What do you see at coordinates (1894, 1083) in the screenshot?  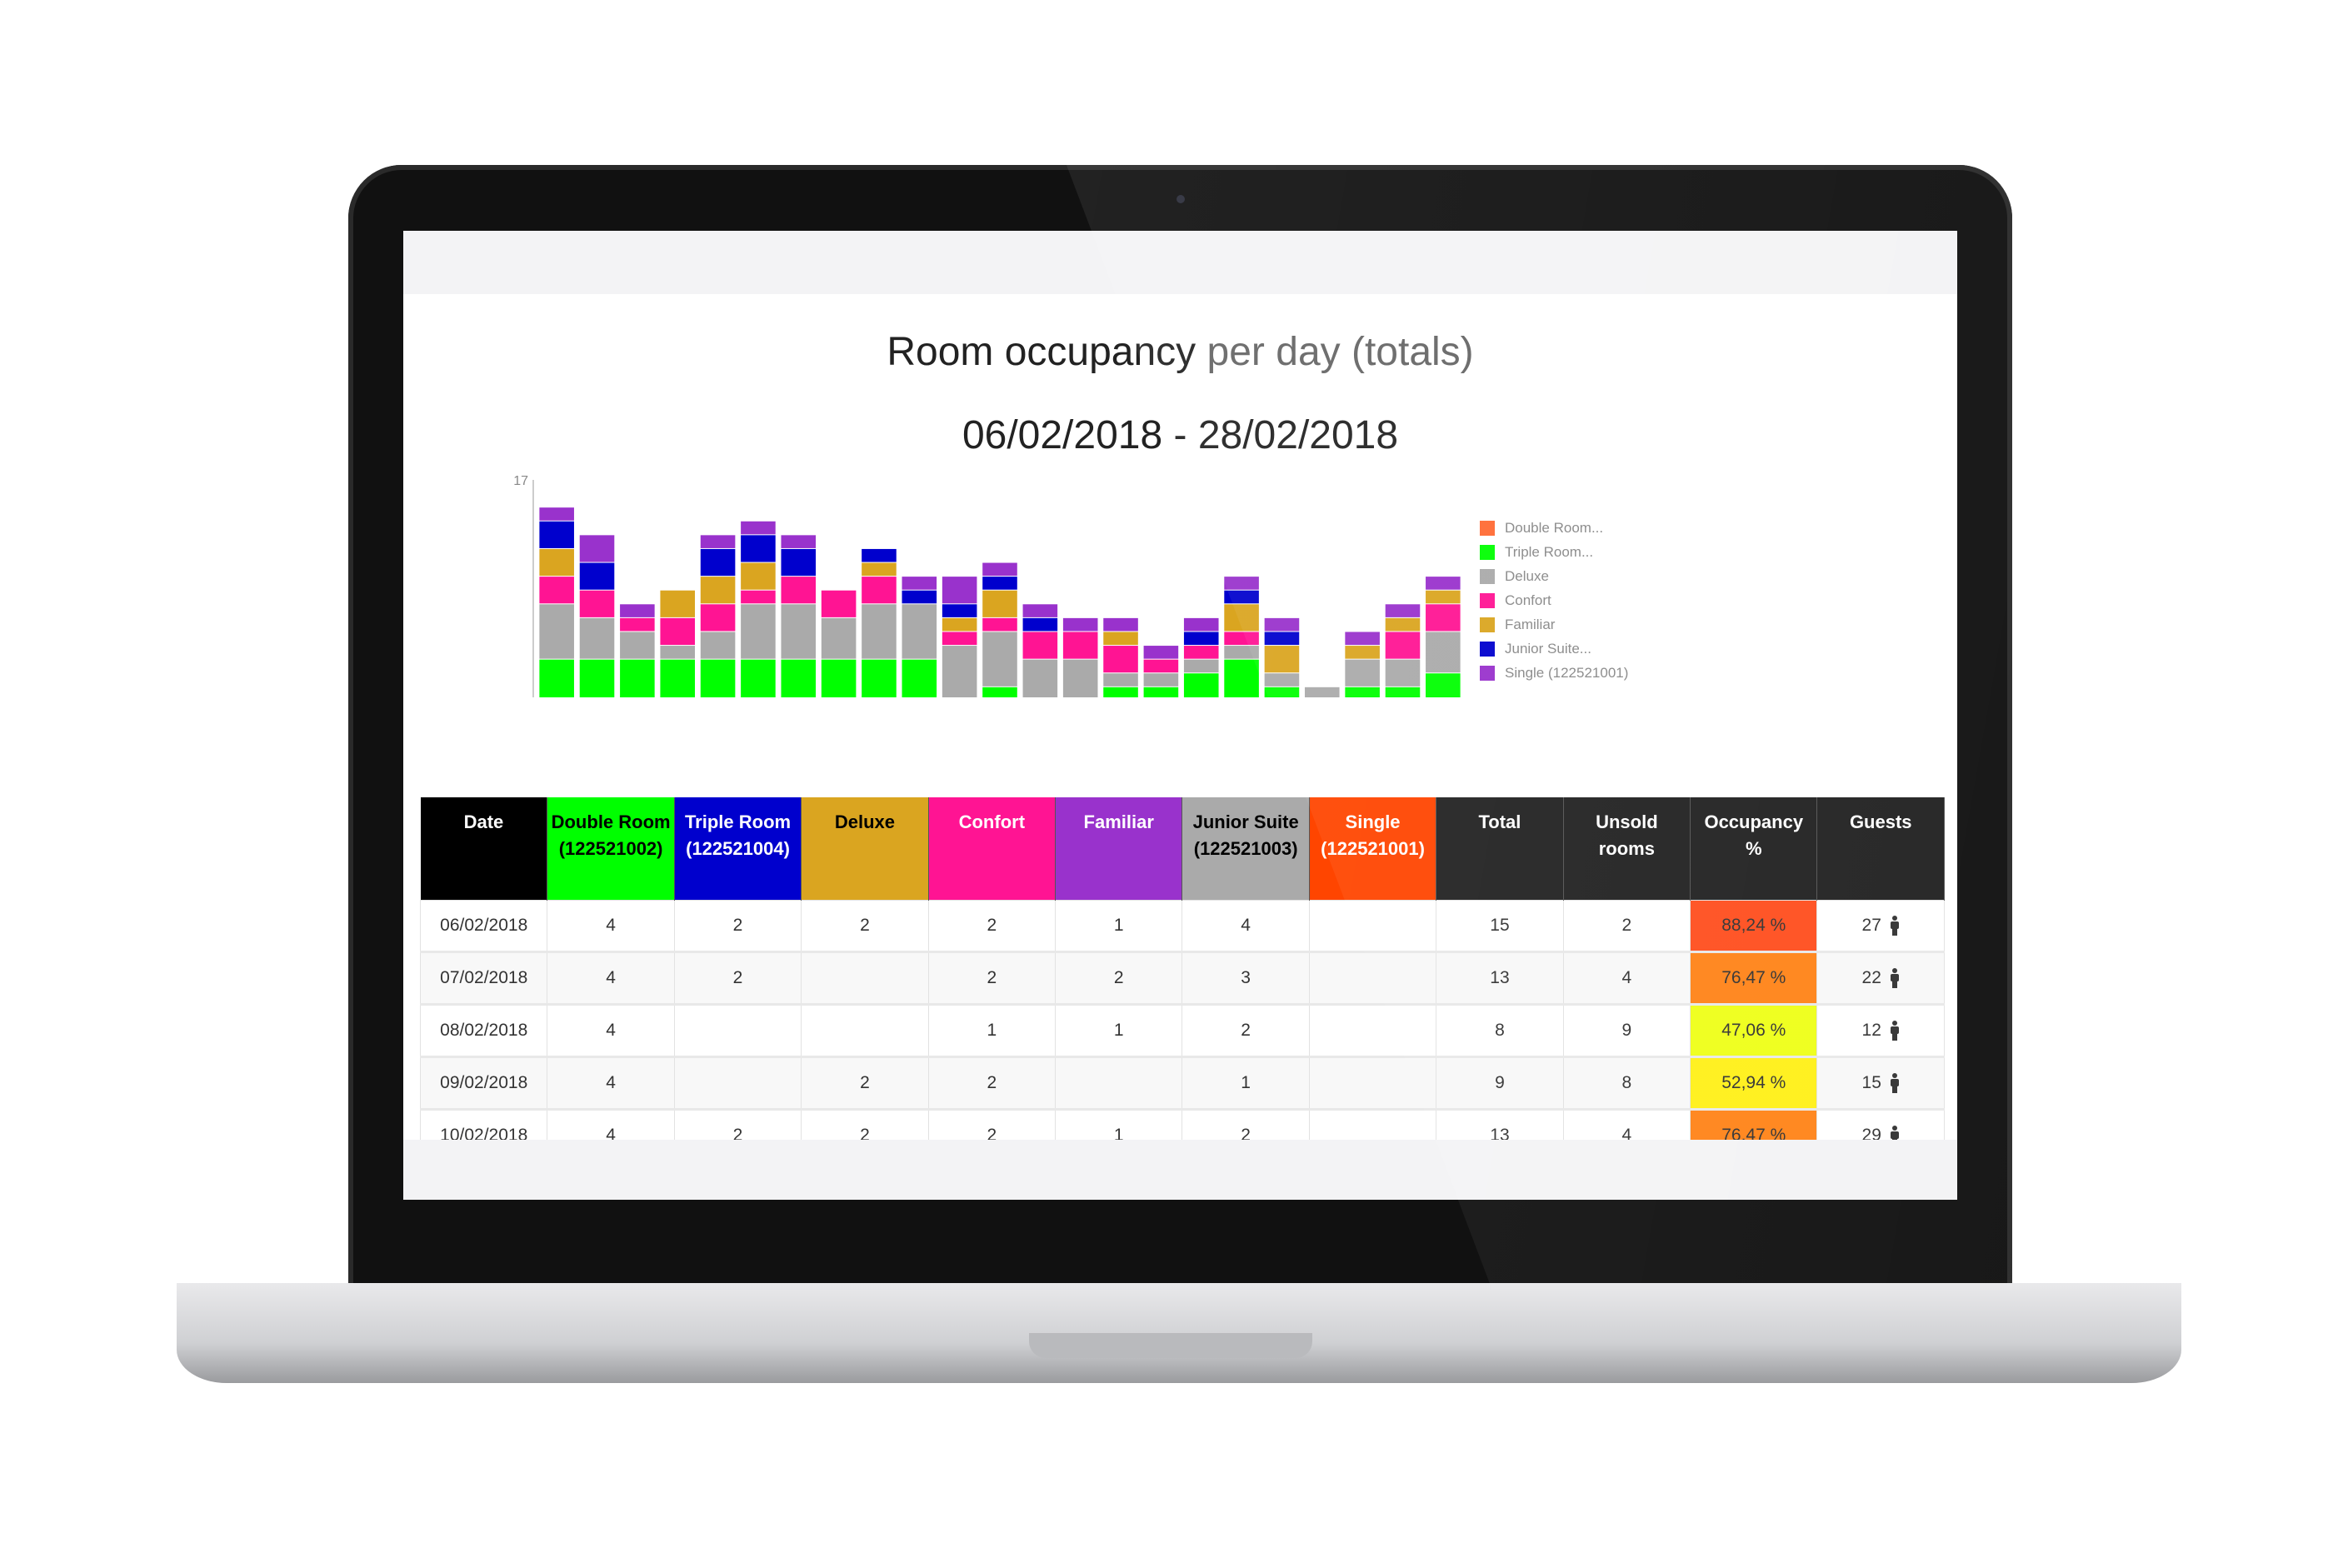 I see `person-icon` at bounding box center [1894, 1083].